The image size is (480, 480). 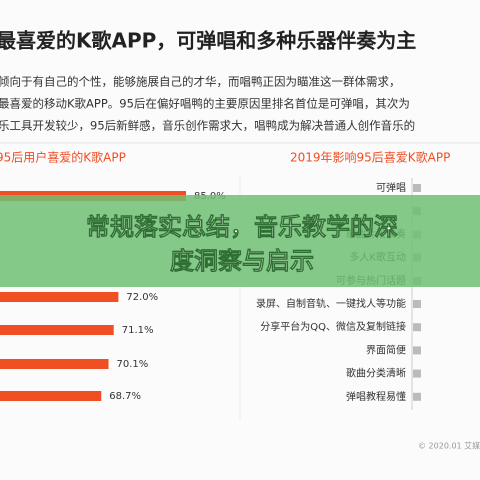 I want to click on value-label: 68.7%, so click(x=125, y=396).